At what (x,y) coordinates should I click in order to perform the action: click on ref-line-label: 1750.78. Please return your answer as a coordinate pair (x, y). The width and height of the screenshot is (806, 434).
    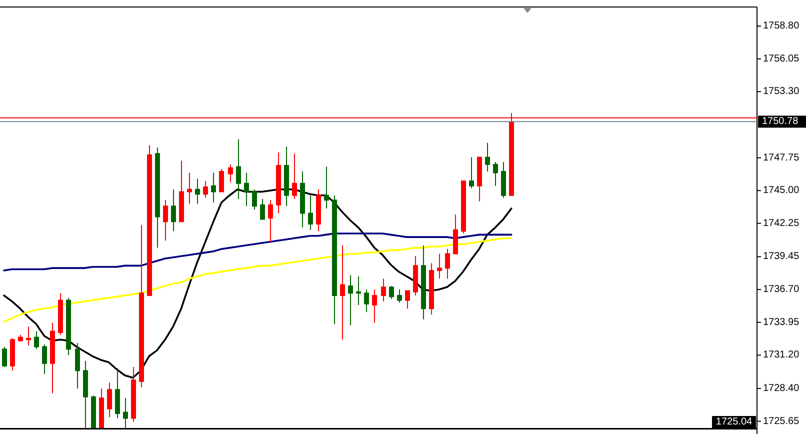
    Looking at the image, I should click on (780, 122).